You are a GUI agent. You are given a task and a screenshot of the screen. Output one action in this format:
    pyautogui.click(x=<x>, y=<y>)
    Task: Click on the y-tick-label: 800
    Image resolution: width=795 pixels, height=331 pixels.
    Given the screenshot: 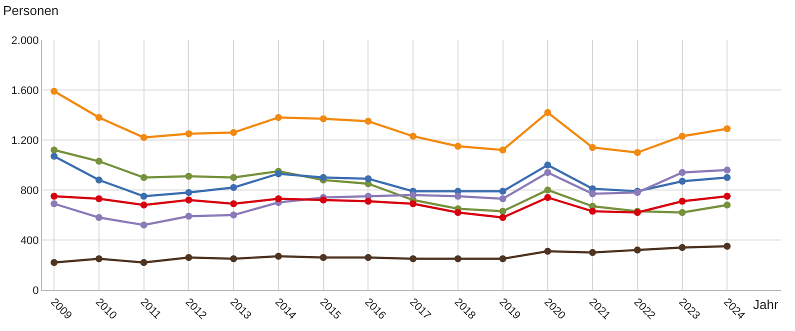 What is the action you would take?
    pyautogui.click(x=29, y=190)
    